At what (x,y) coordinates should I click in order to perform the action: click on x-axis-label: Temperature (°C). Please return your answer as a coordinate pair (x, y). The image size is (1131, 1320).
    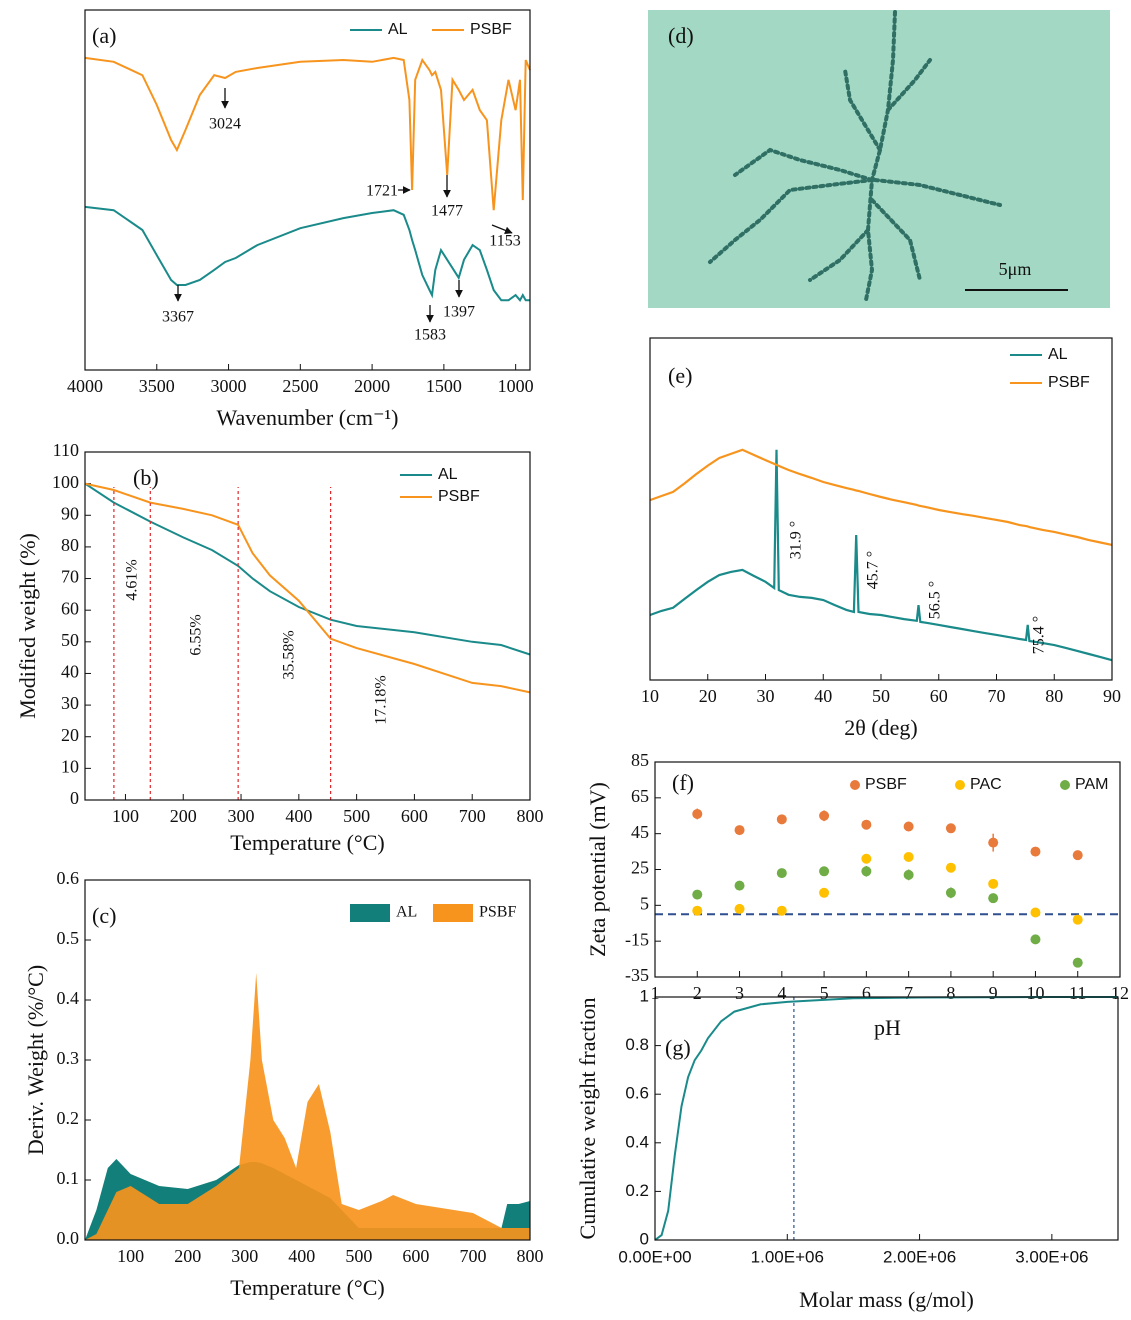
    Looking at the image, I should click on (307, 842).